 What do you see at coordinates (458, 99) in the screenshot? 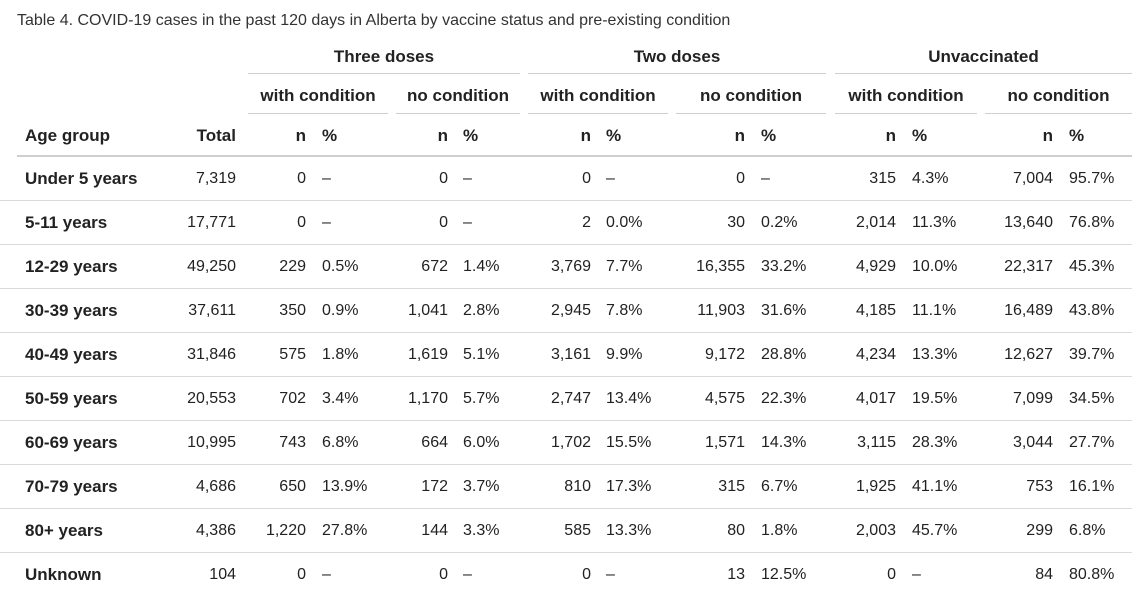
I see `subheader-three-no: no condition` at bounding box center [458, 99].